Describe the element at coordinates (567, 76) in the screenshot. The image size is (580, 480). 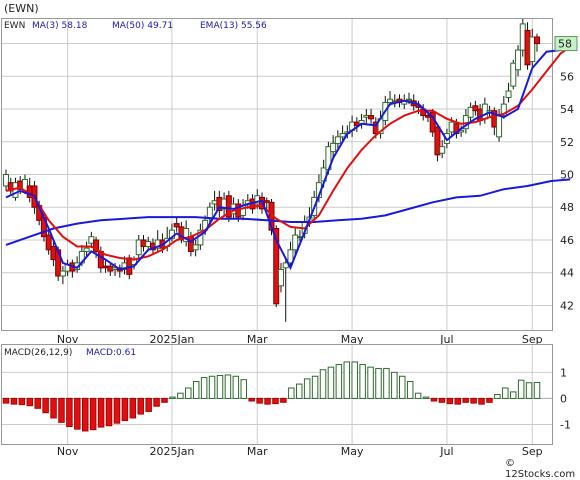
I see `price-y-tick-label: 56` at that location.